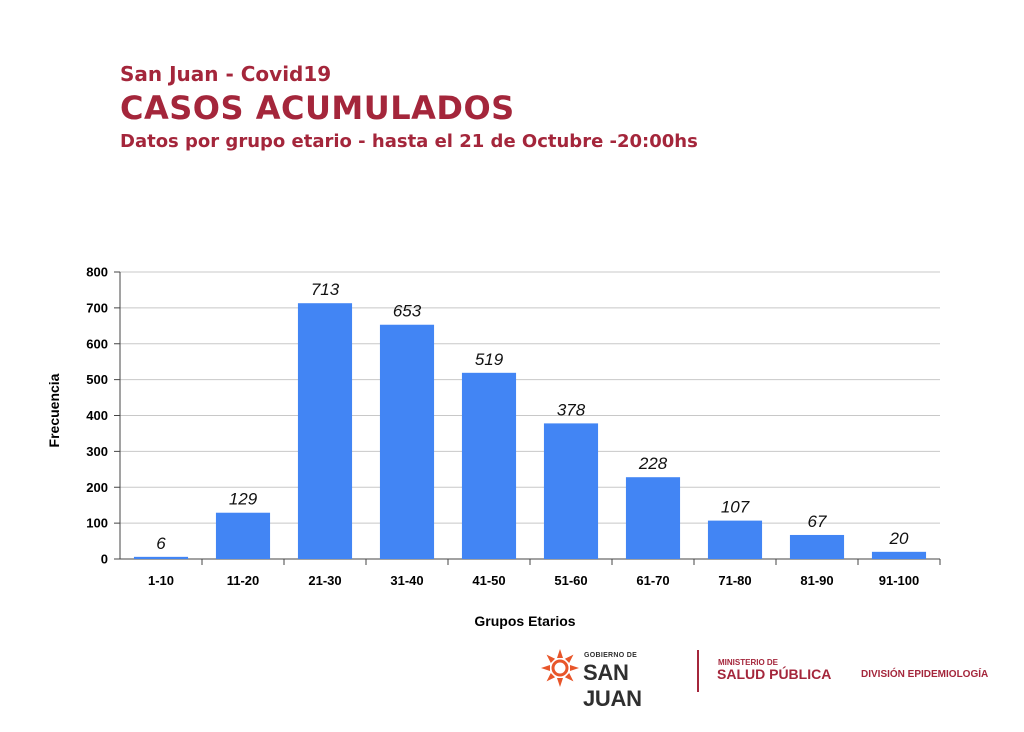  What do you see at coordinates (489, 359) in the screenshot?
I see `data-label: 519` at bounding box center [489, 359].